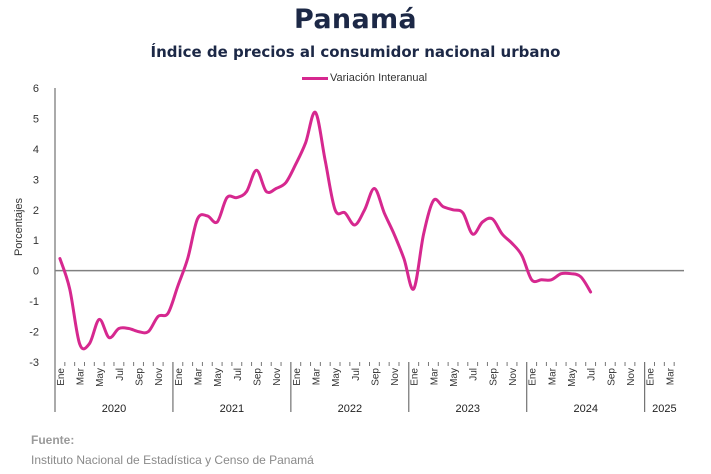 This screenshot has height=474, width=711. I want to click on y-tick-label: -1, so click(34, 302).